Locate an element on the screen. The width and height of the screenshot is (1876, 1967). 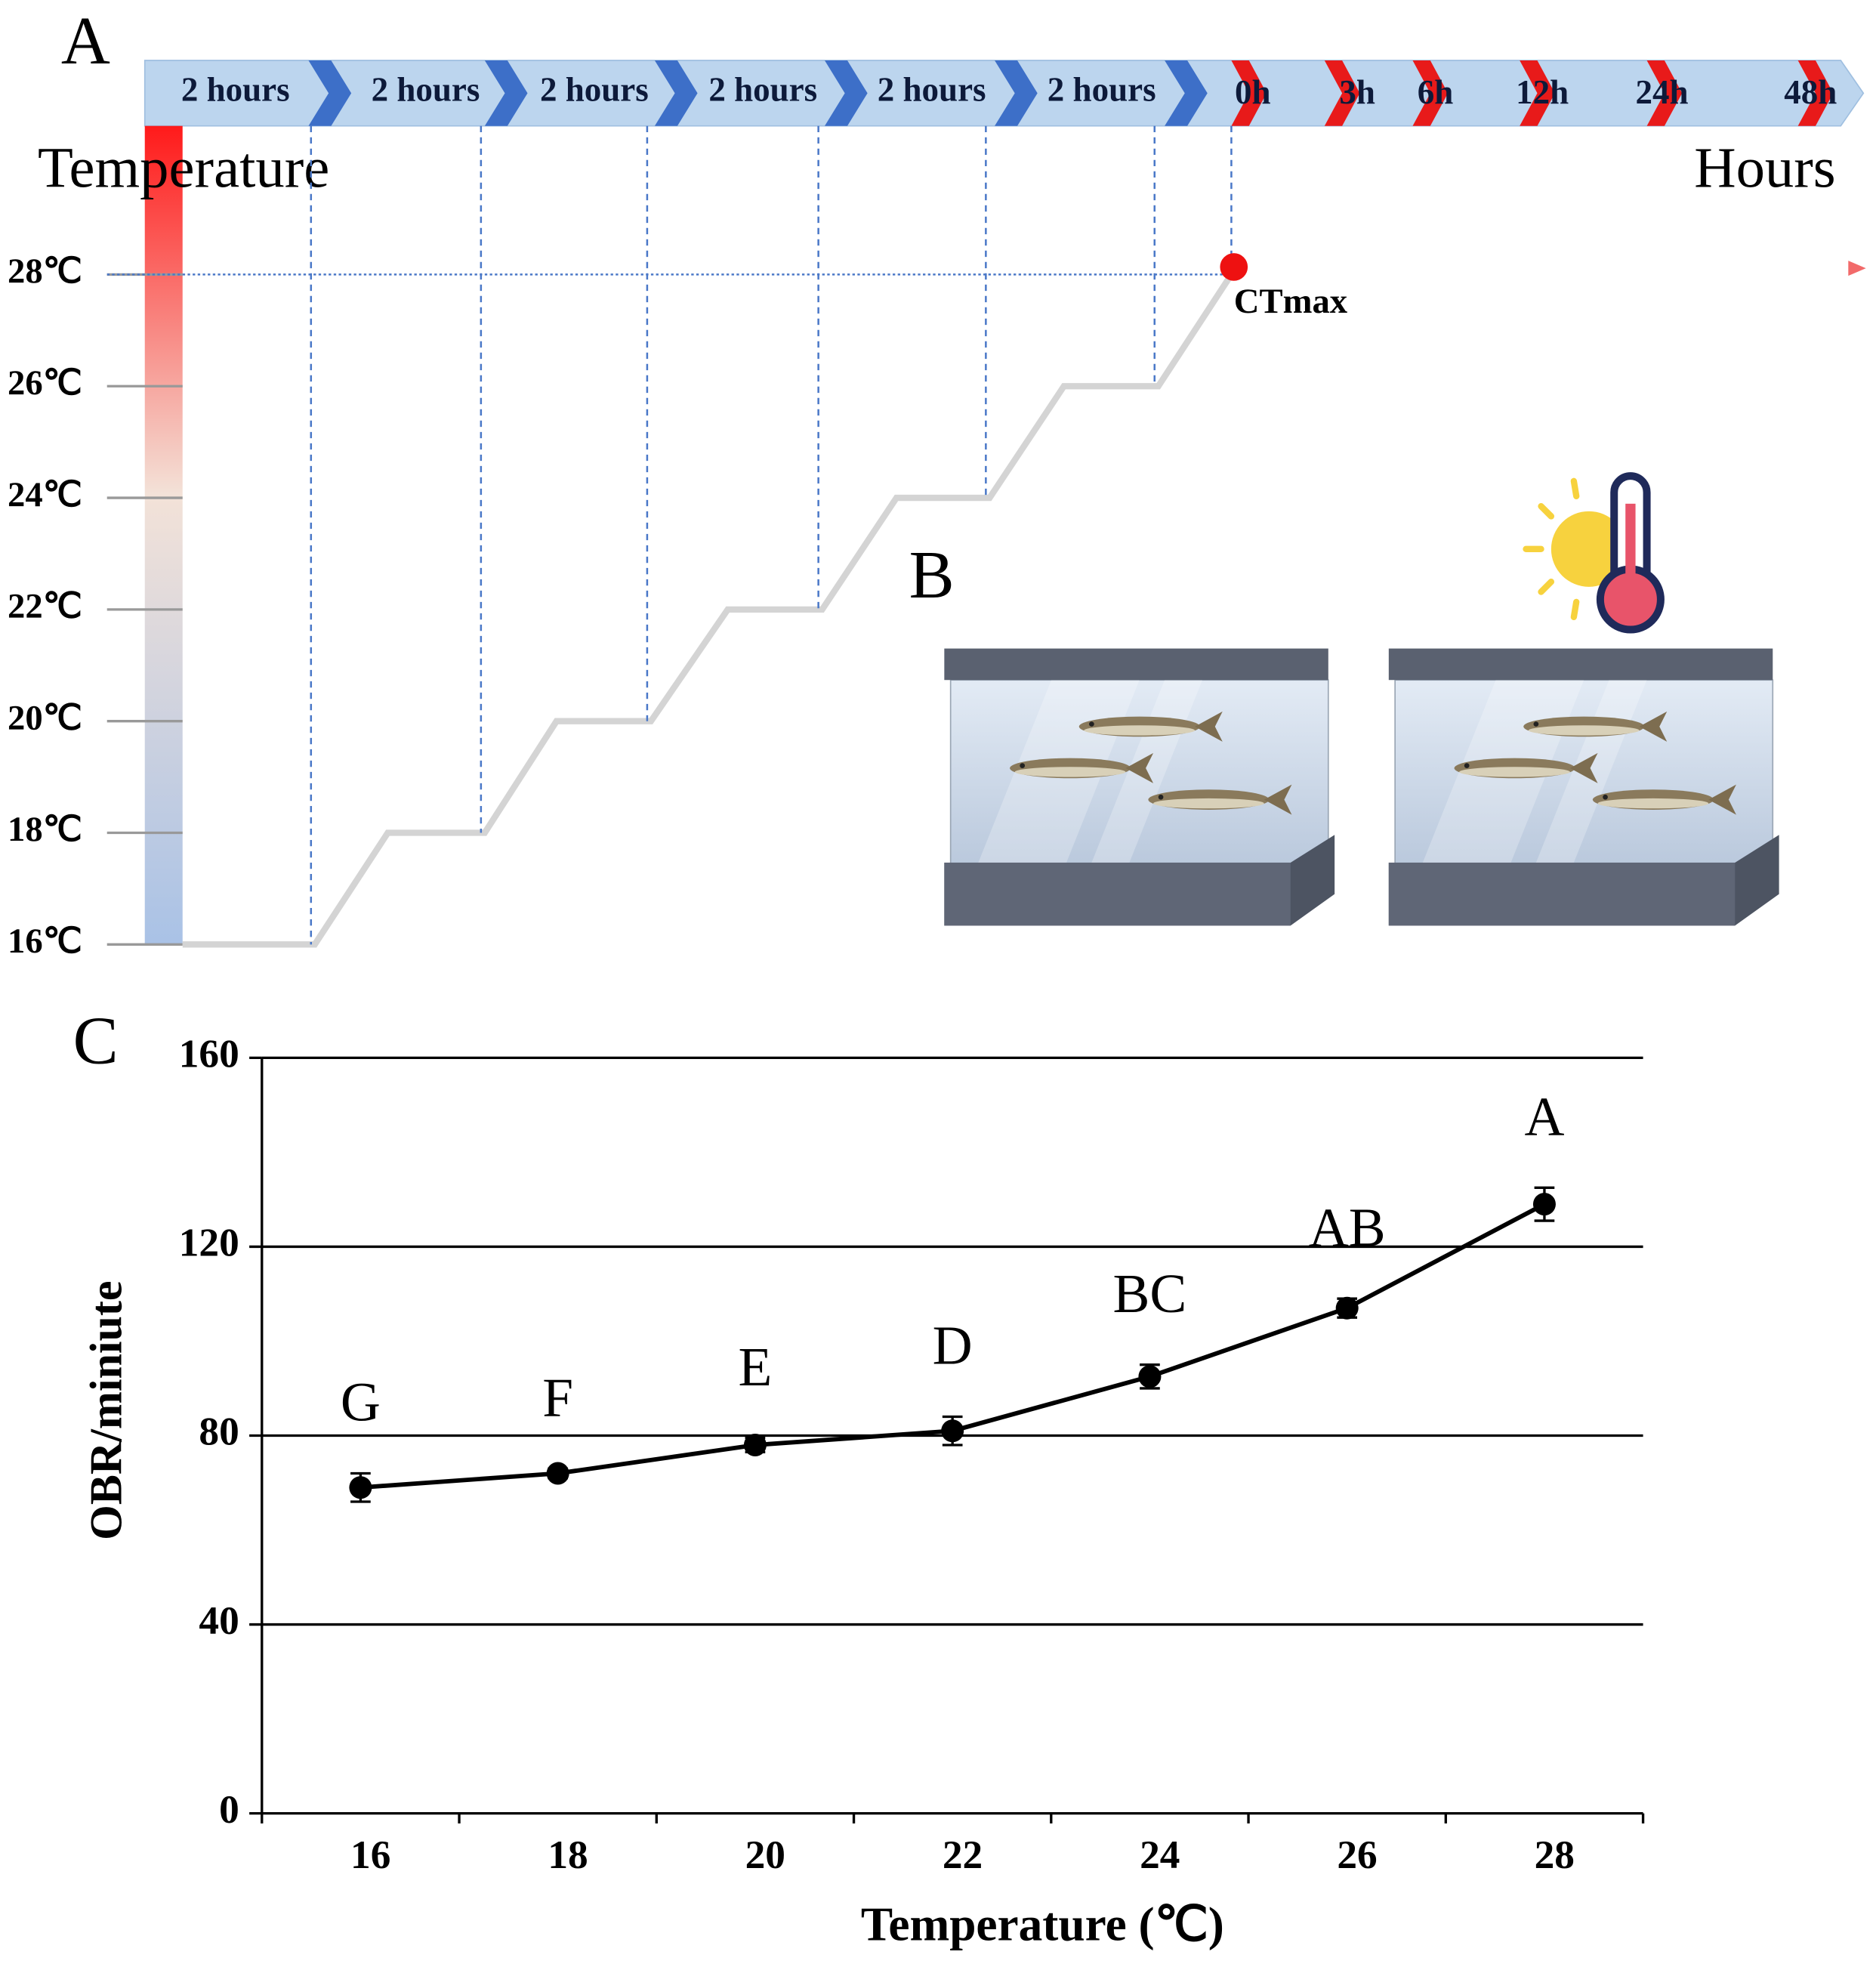
x-tick-label: 26 is located at coordinates (1357, 1854).